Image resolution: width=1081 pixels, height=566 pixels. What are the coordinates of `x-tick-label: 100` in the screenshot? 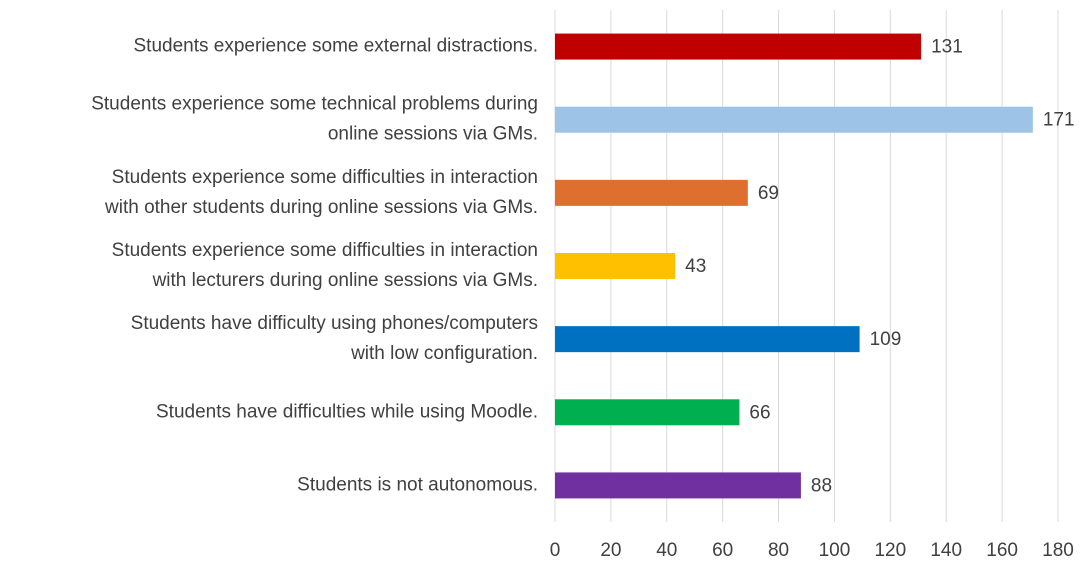 It's located at (835, 550).